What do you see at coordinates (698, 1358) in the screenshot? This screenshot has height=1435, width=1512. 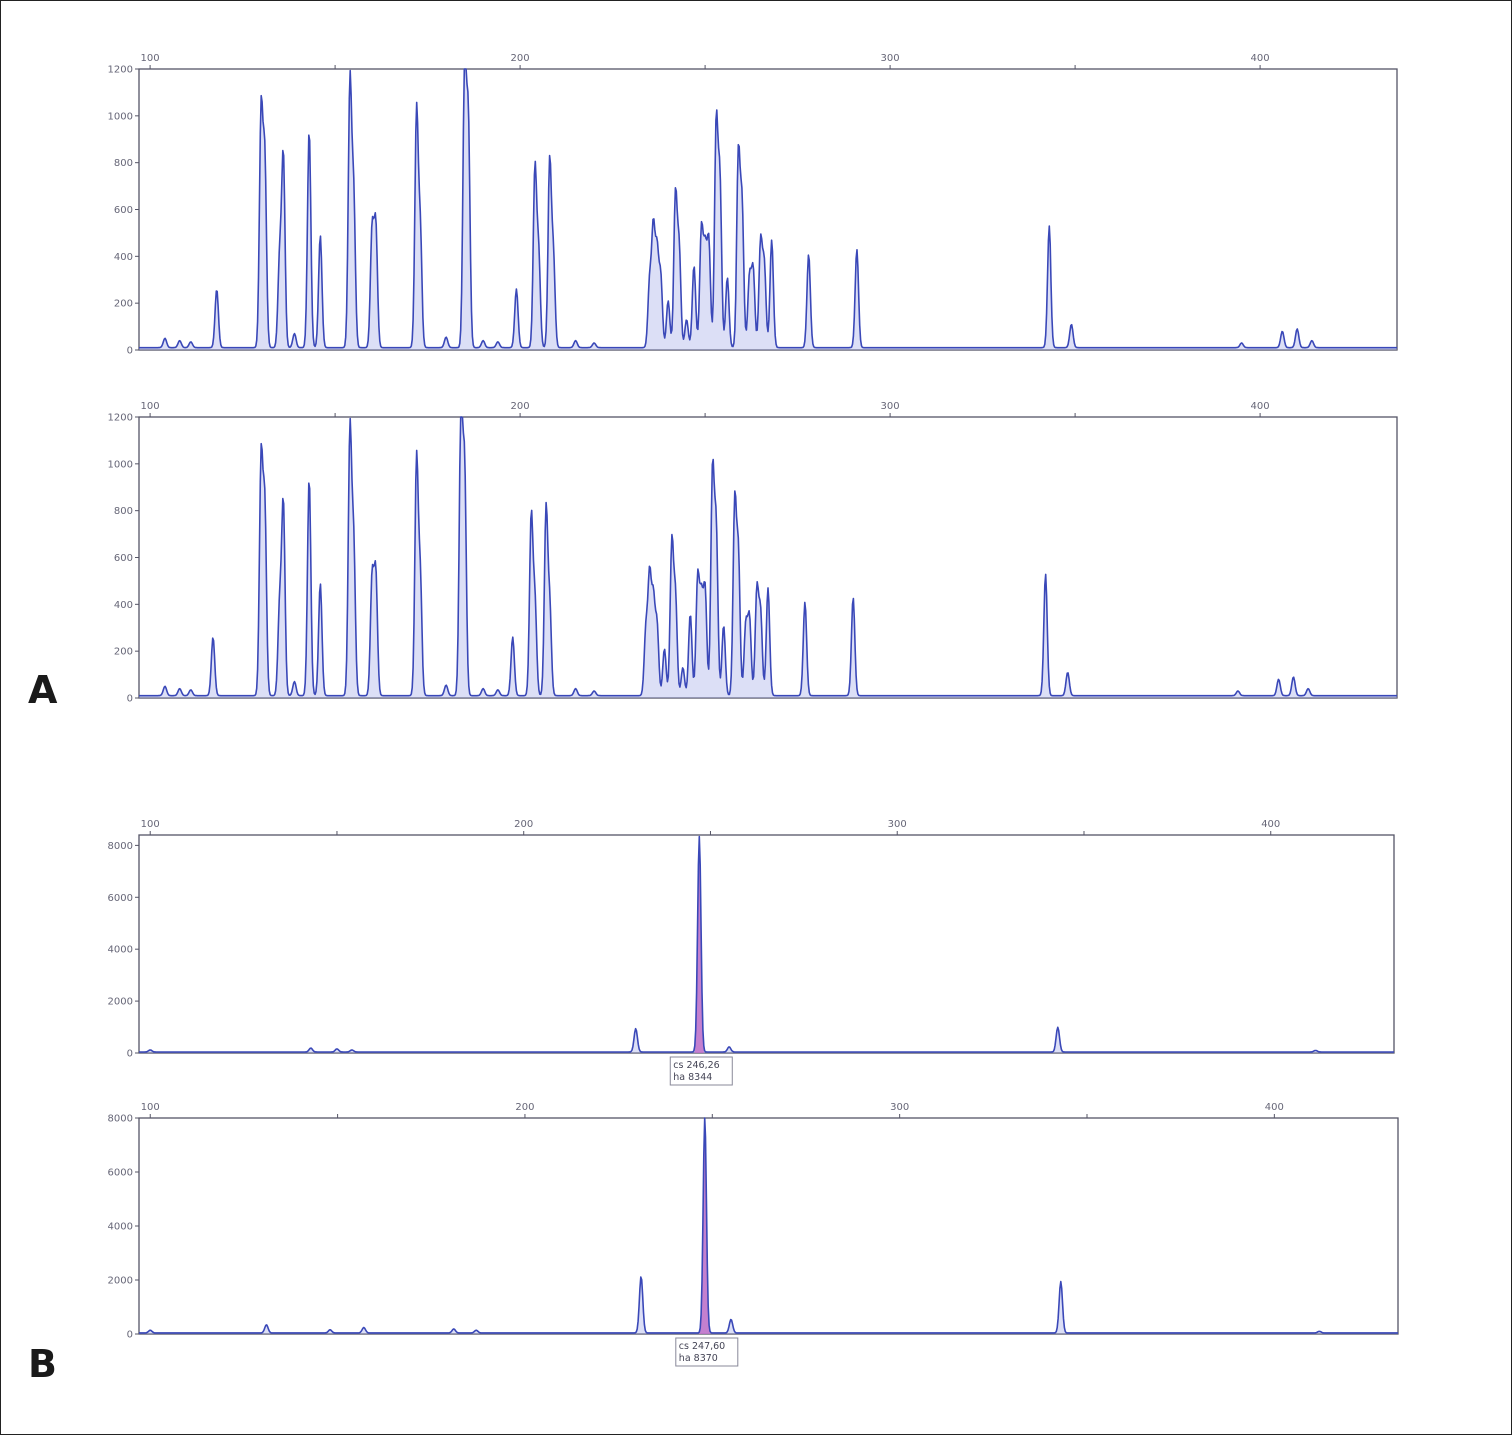 I see `peak-annotation-text: ha 8370` at bounding box center [698, 1358].